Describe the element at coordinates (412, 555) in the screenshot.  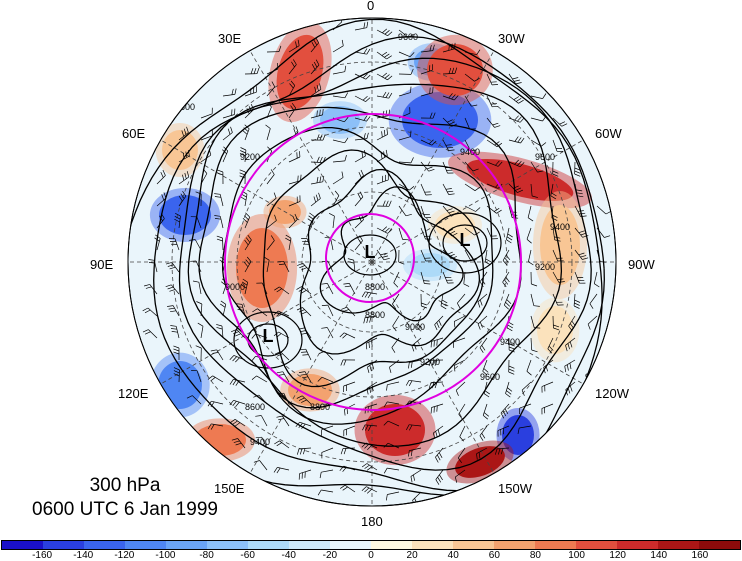
I see `colorbar-tick-label: 20` at that location.